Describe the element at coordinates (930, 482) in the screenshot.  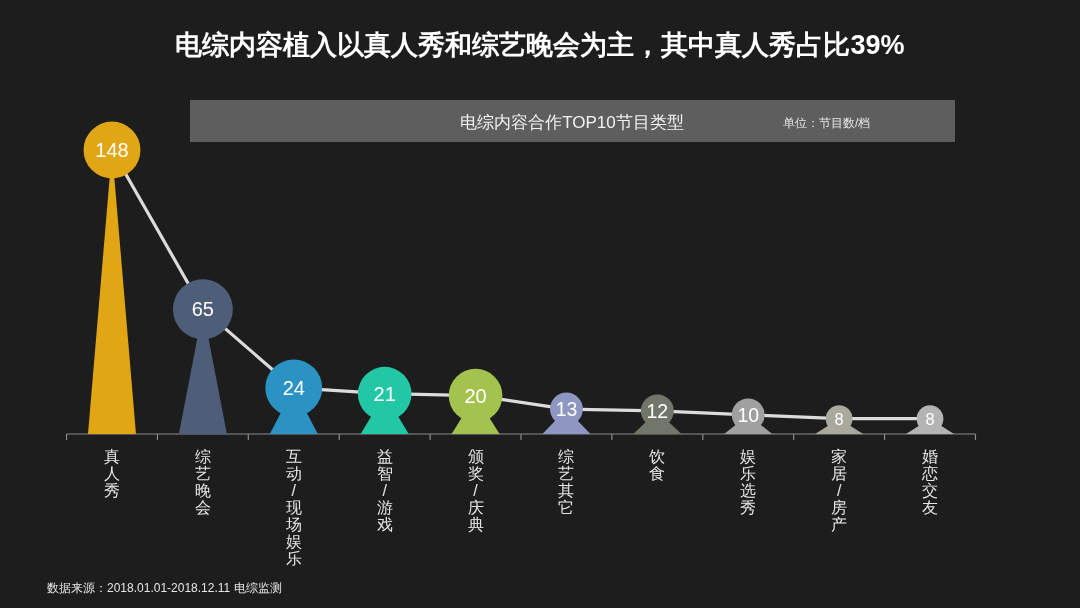
I see `x-tick-label: 婚恋交友` at that location.